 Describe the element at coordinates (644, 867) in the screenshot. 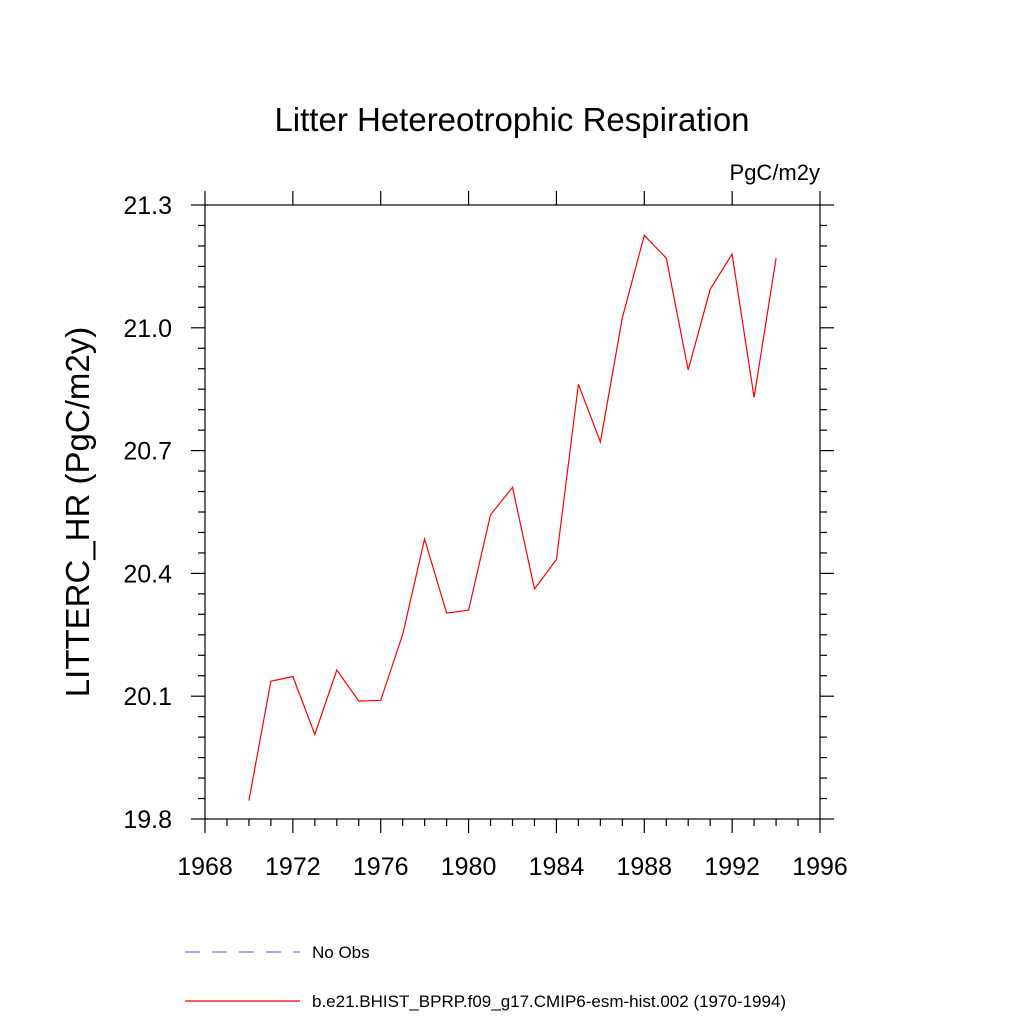

I see `x-tick-label: 1988` at that location.